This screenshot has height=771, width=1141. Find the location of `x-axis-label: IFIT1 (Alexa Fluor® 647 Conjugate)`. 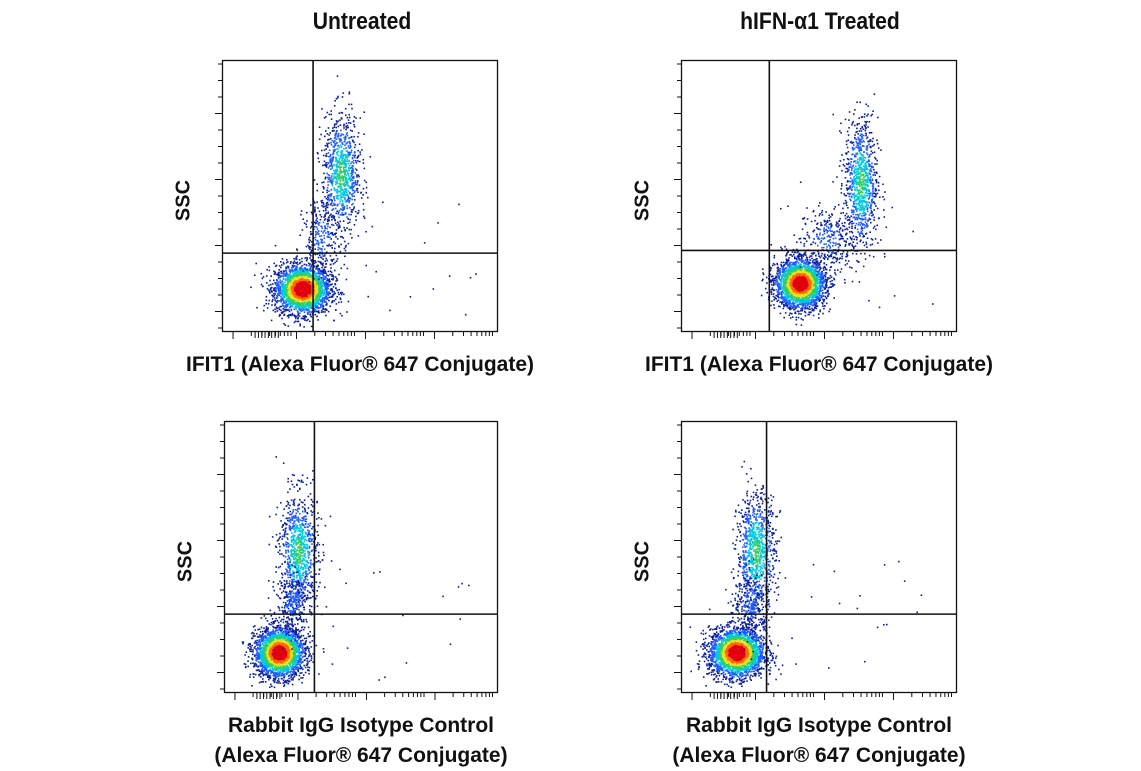

x-axis-label: IFIT1 (Alexa Fluor® 647 Conjugate) is located at coordinates (360, 365).